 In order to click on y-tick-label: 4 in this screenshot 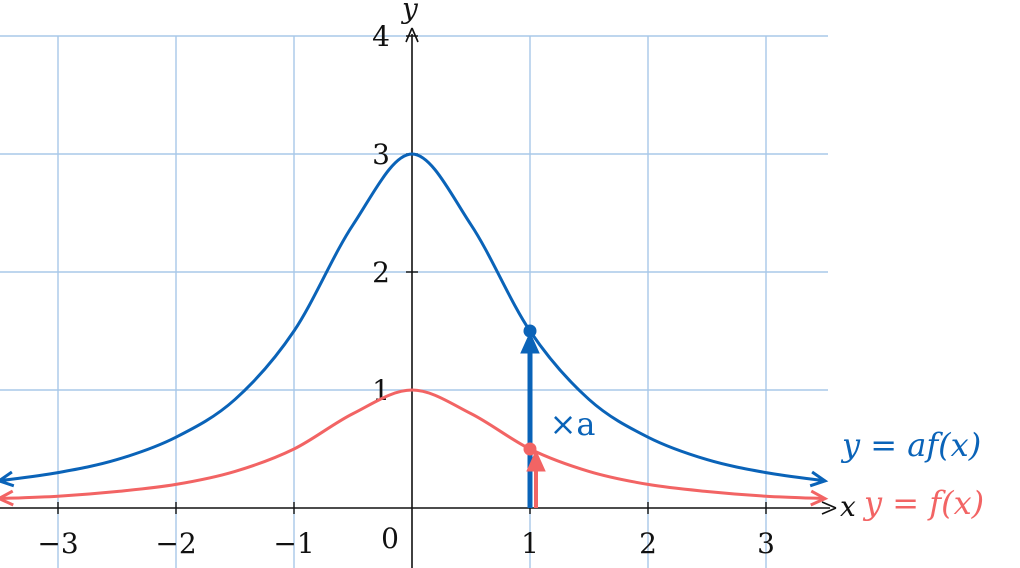, I will do `click(381, 36)`.